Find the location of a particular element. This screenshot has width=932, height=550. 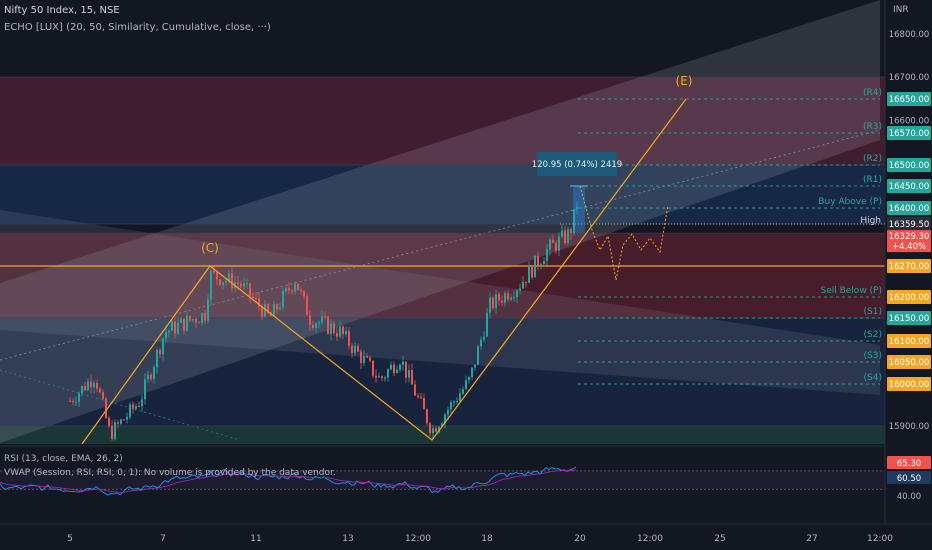

pivot-label-3: (R1) is located at coordinates (872, 180).